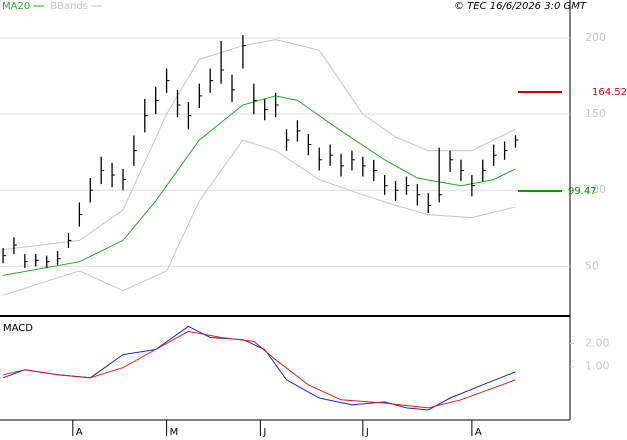 The height and width of the screenshot is (440, 627). I want to click on y-tick-label: 100, so click(595, 189).